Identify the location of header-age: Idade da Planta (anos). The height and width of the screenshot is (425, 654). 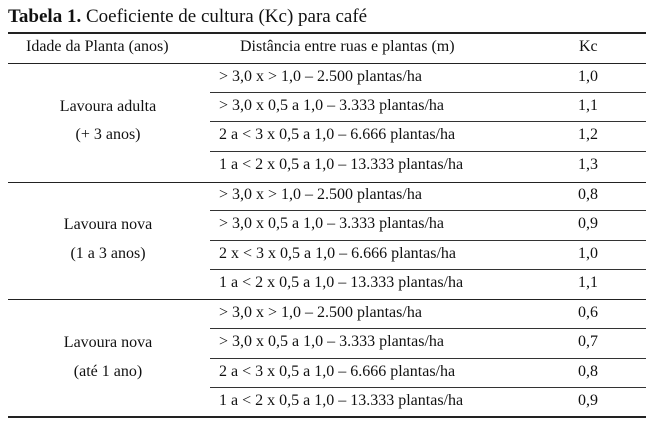
(97, 46).